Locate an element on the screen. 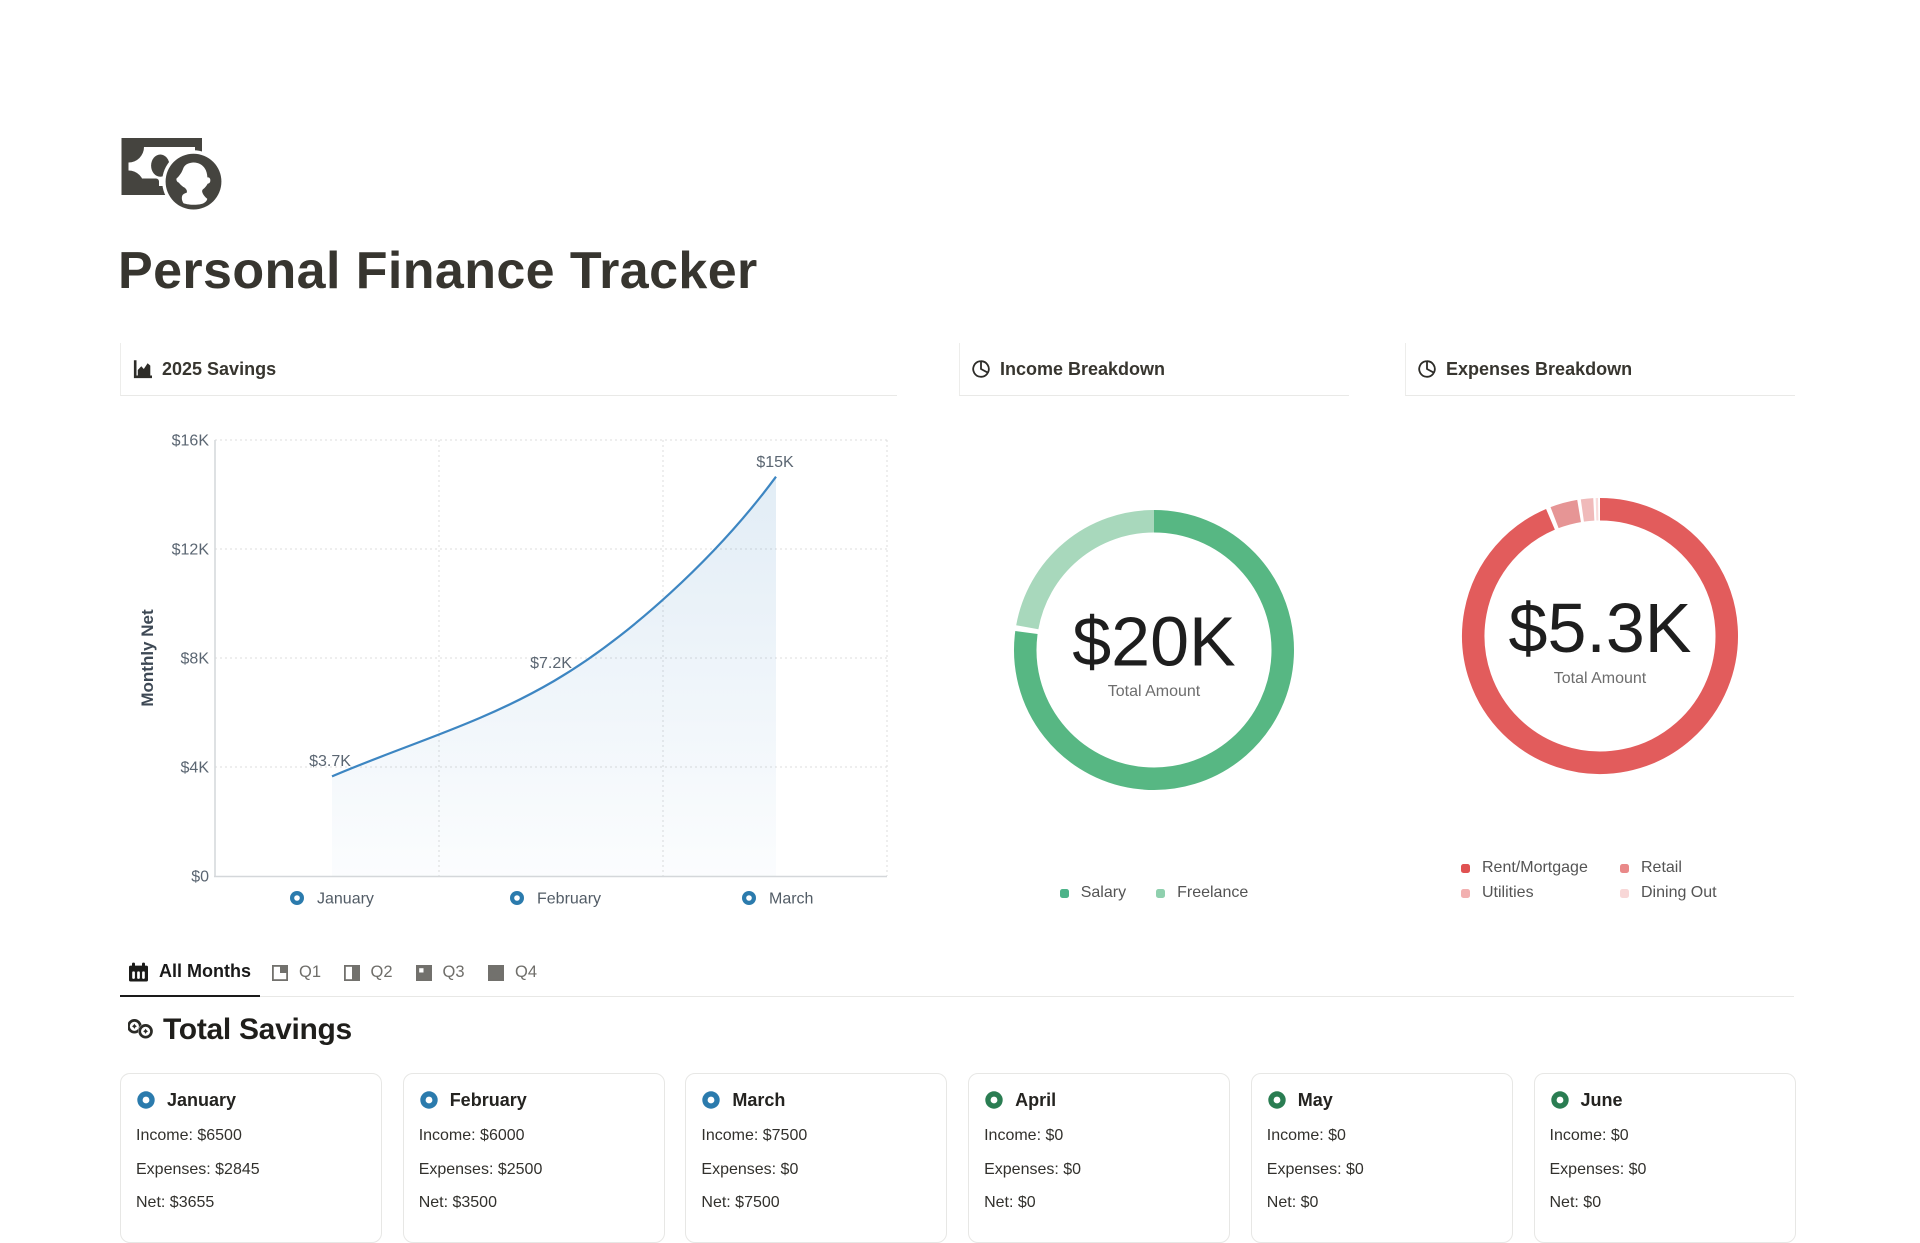  svg-text: $8K is located at coordinates (195, 659).